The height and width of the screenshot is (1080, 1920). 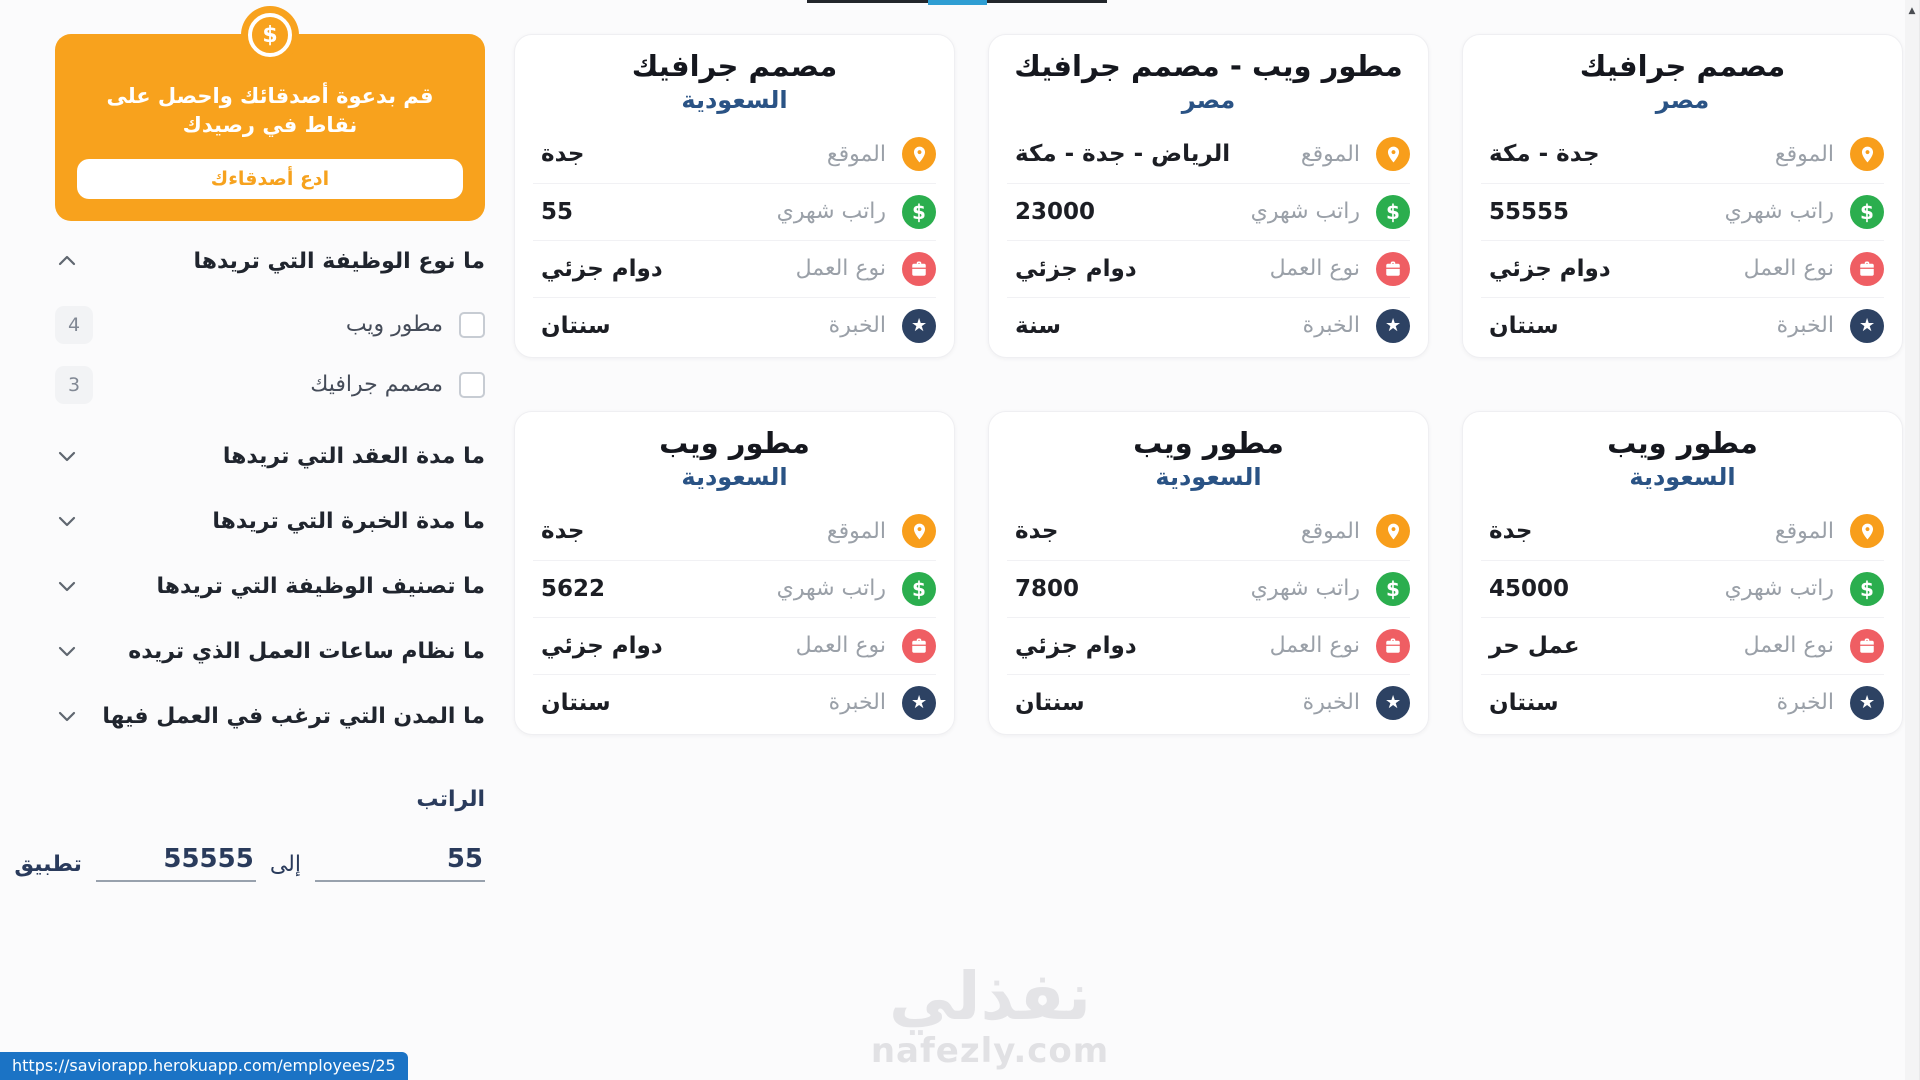 I want to click on salary-max-input, so click(x=175, y=862).